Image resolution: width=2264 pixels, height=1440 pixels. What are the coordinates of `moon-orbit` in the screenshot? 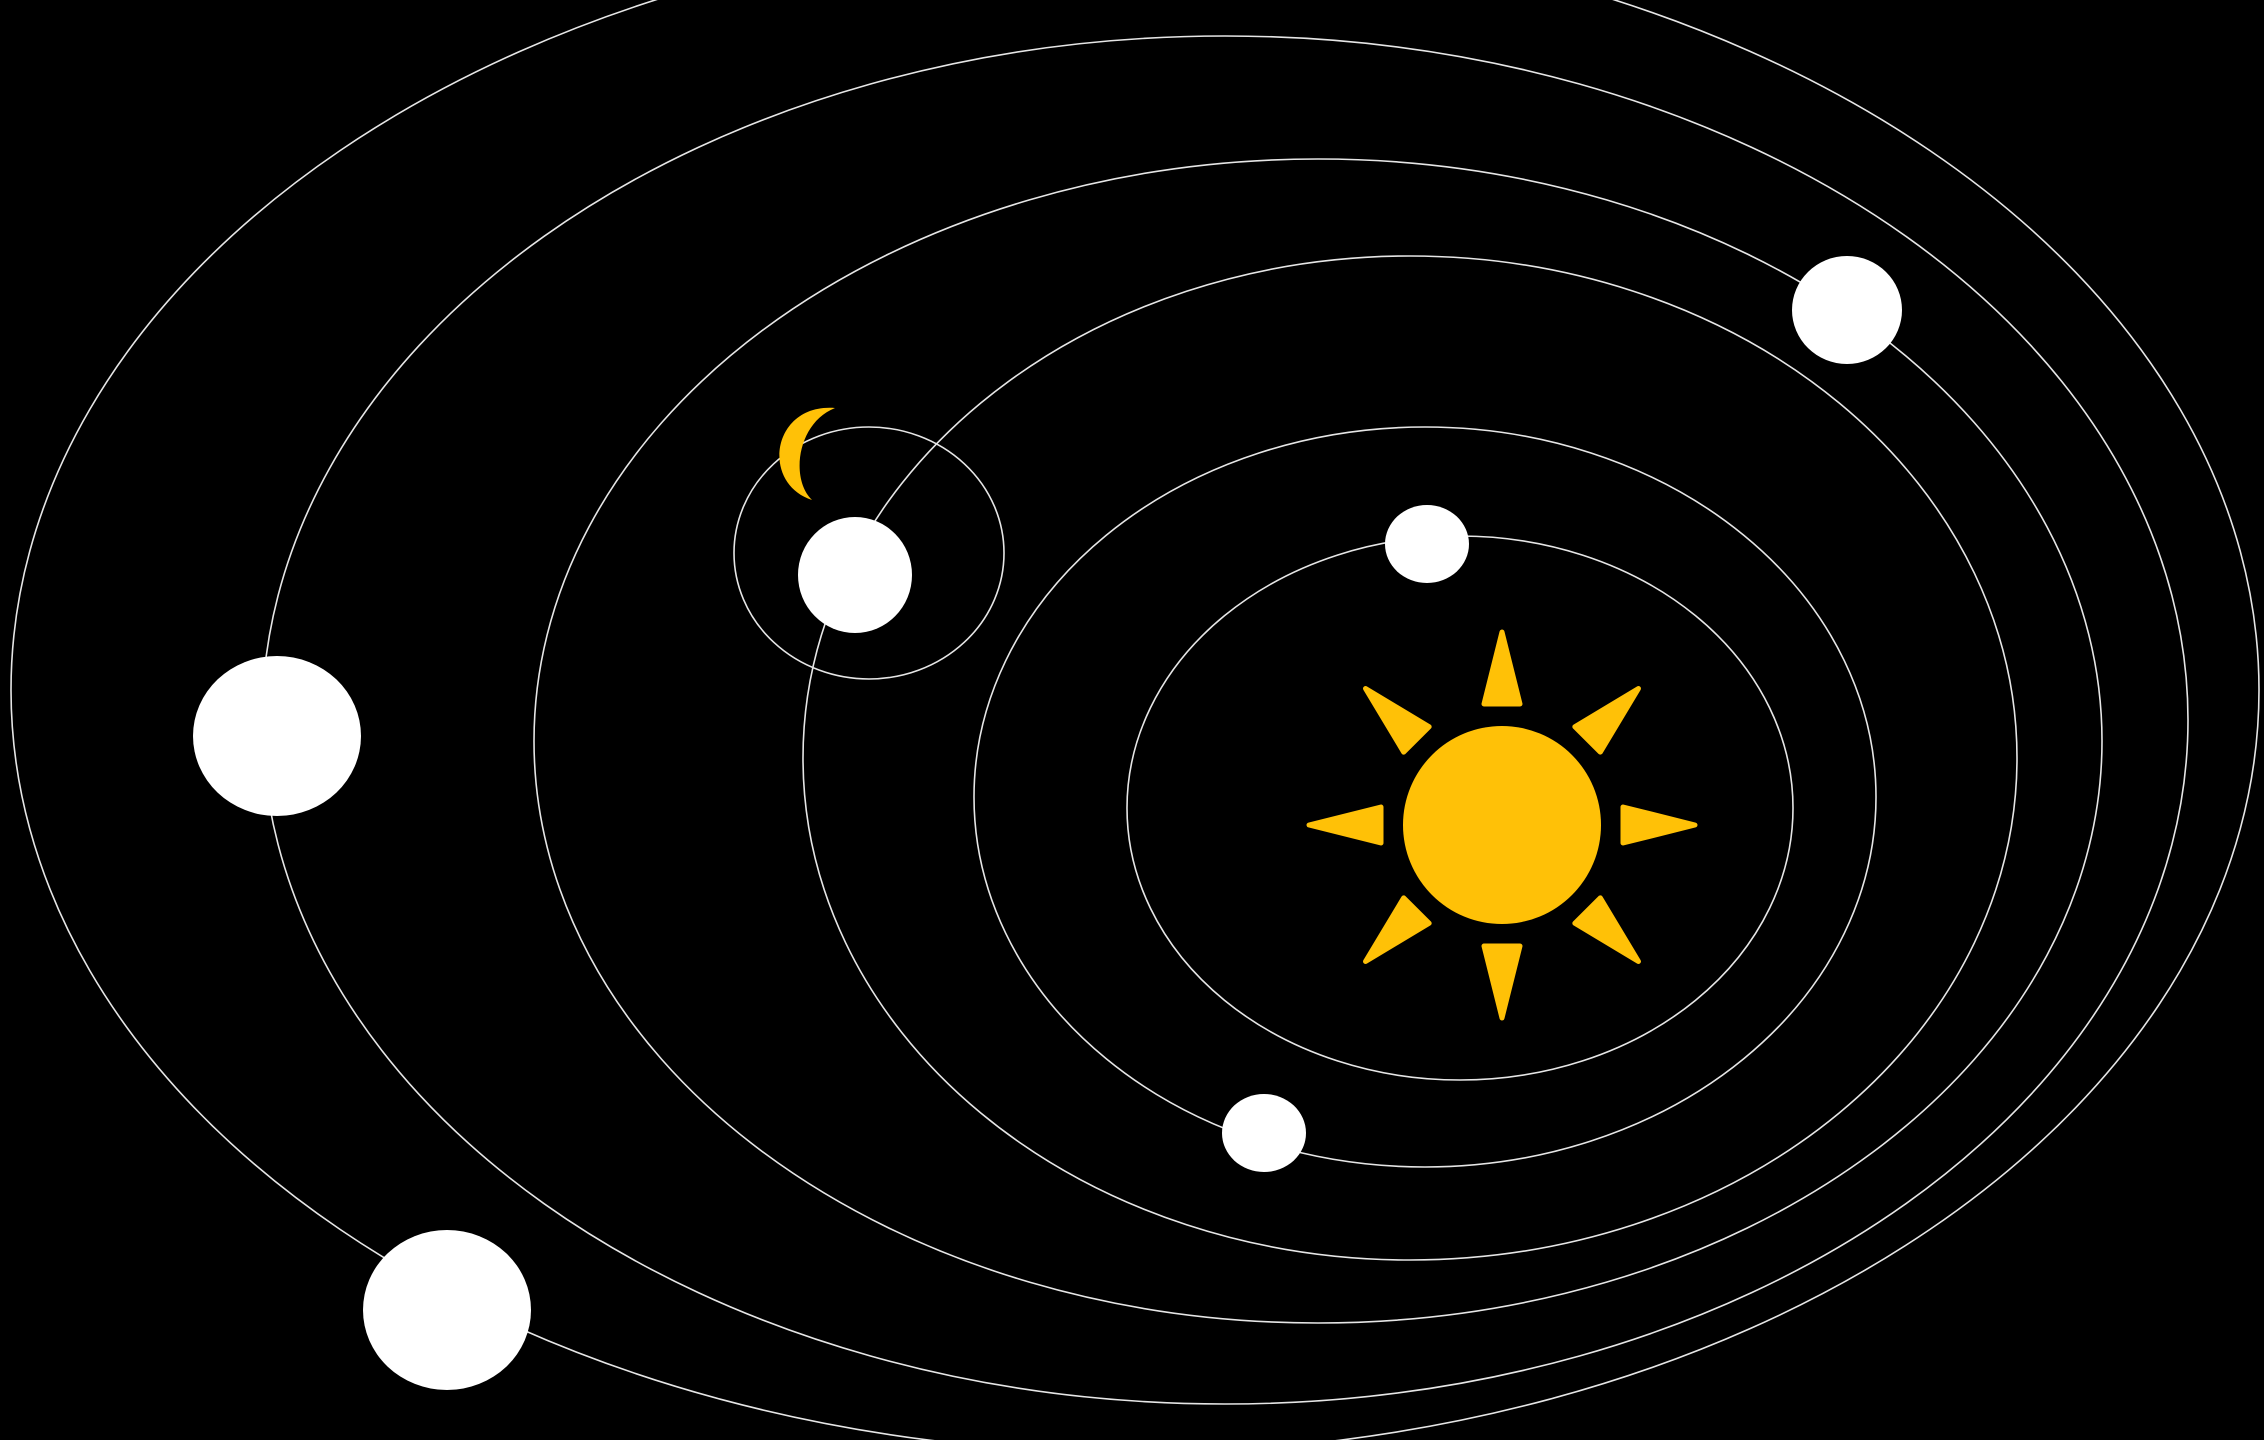 It's located at (869, 553).